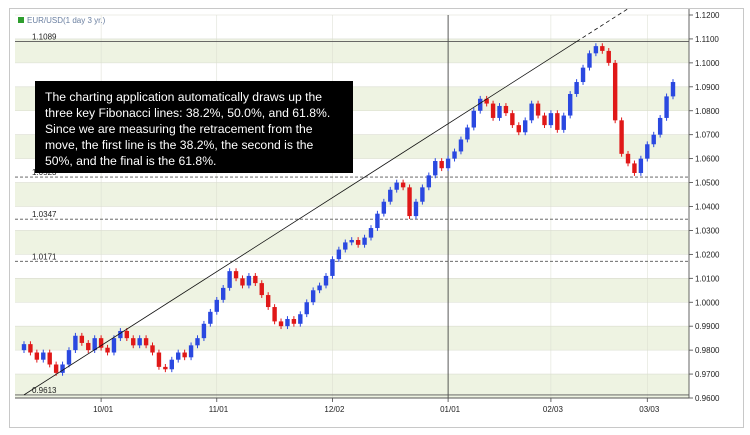 The height and width of the screenshot is (435, 750). What do you see at coordinates (707, 39) in the screenshot?
I see `y-tick-label: 1.1100` at bounding box center [707, 39].